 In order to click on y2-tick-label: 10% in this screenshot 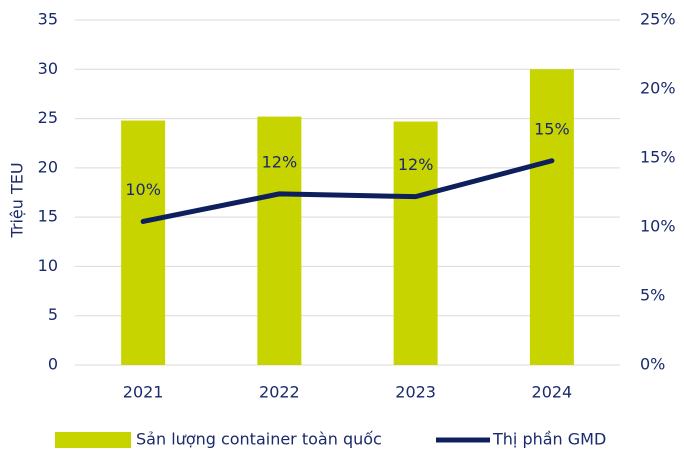, I will do `click(658, 226)`.